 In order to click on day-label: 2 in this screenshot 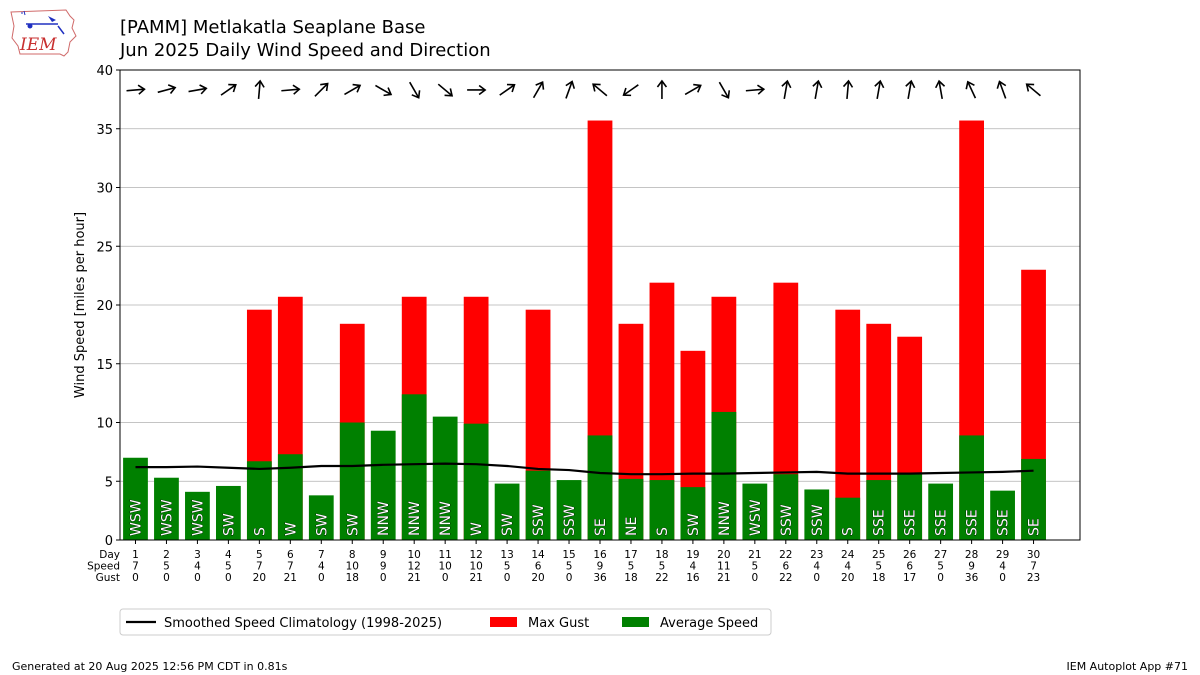, I will do `click(166, 555)`.